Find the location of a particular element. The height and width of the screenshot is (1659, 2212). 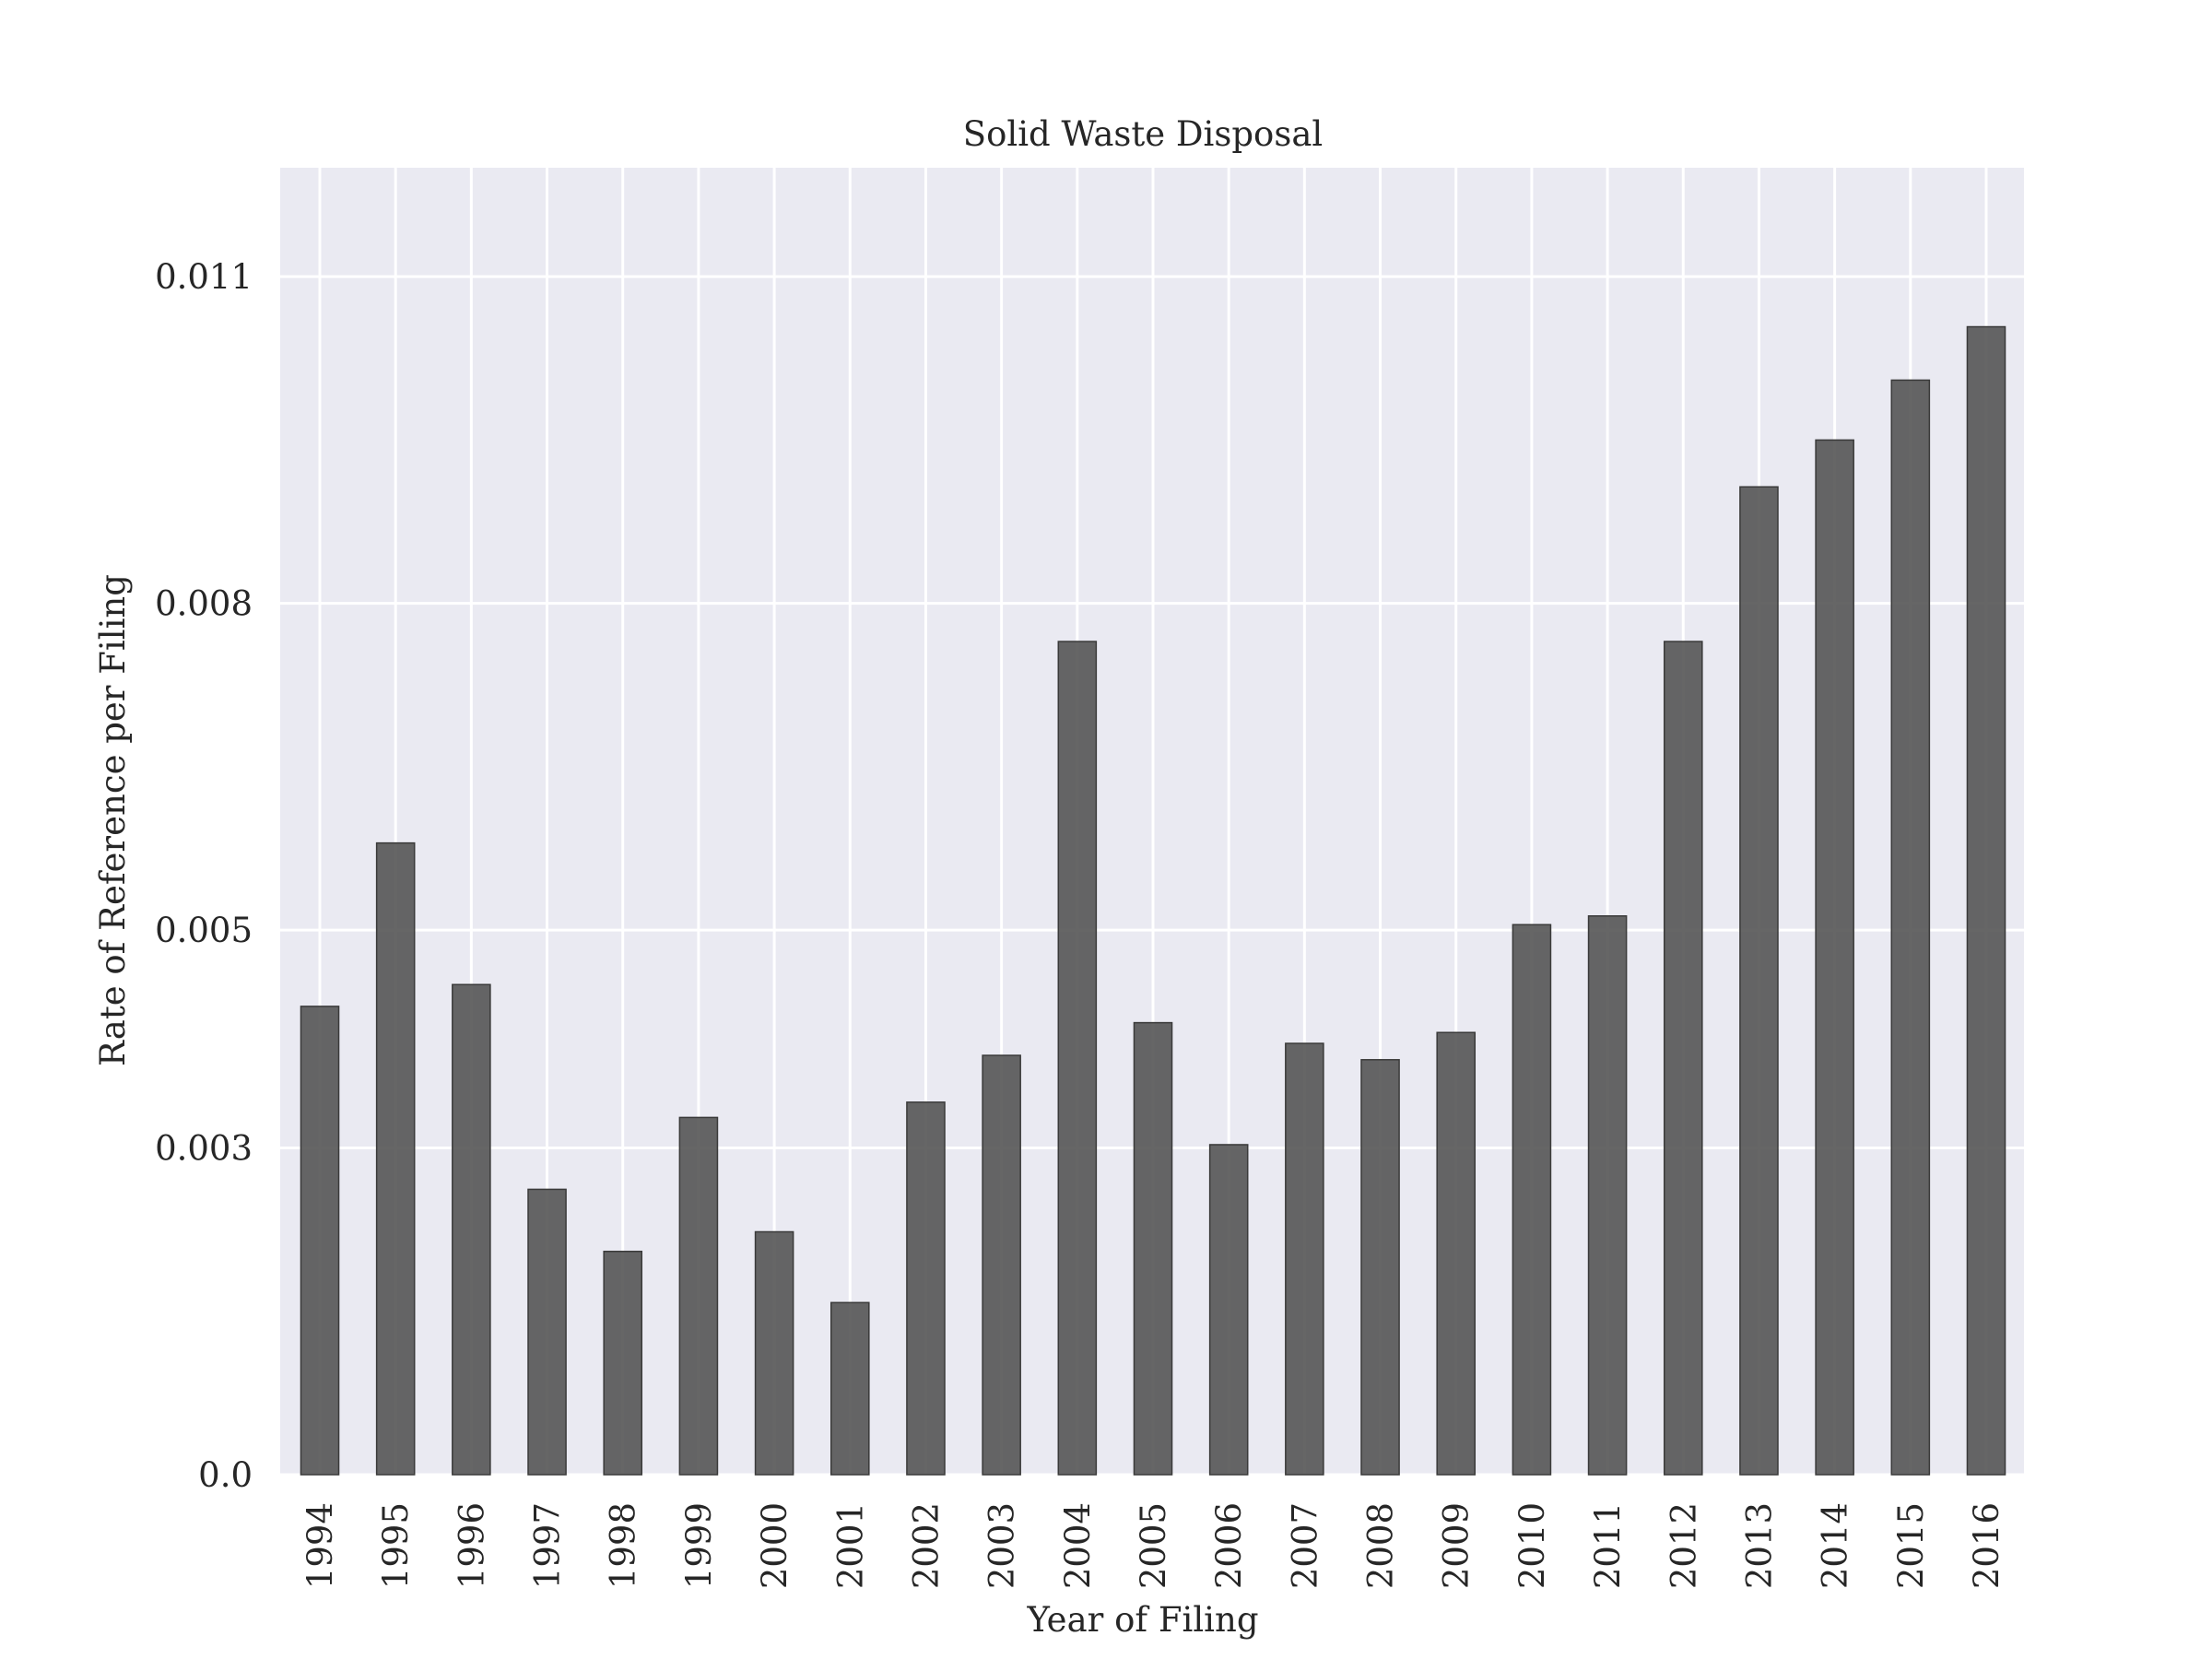

y-axis-ticks: 0.0 0.003 0.005 0.008 0.011 is located at coordinates (204, 876).